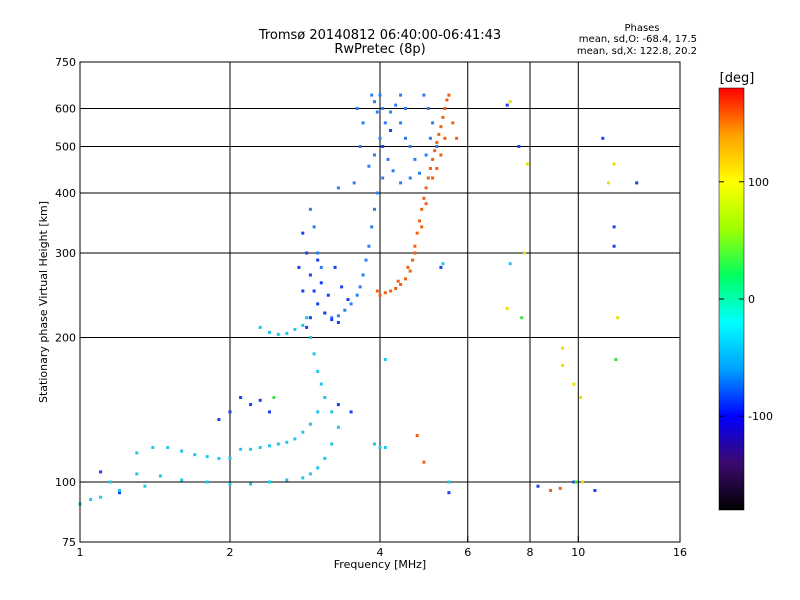  I want to click on y-tick-label: 500, so click(65, 147).